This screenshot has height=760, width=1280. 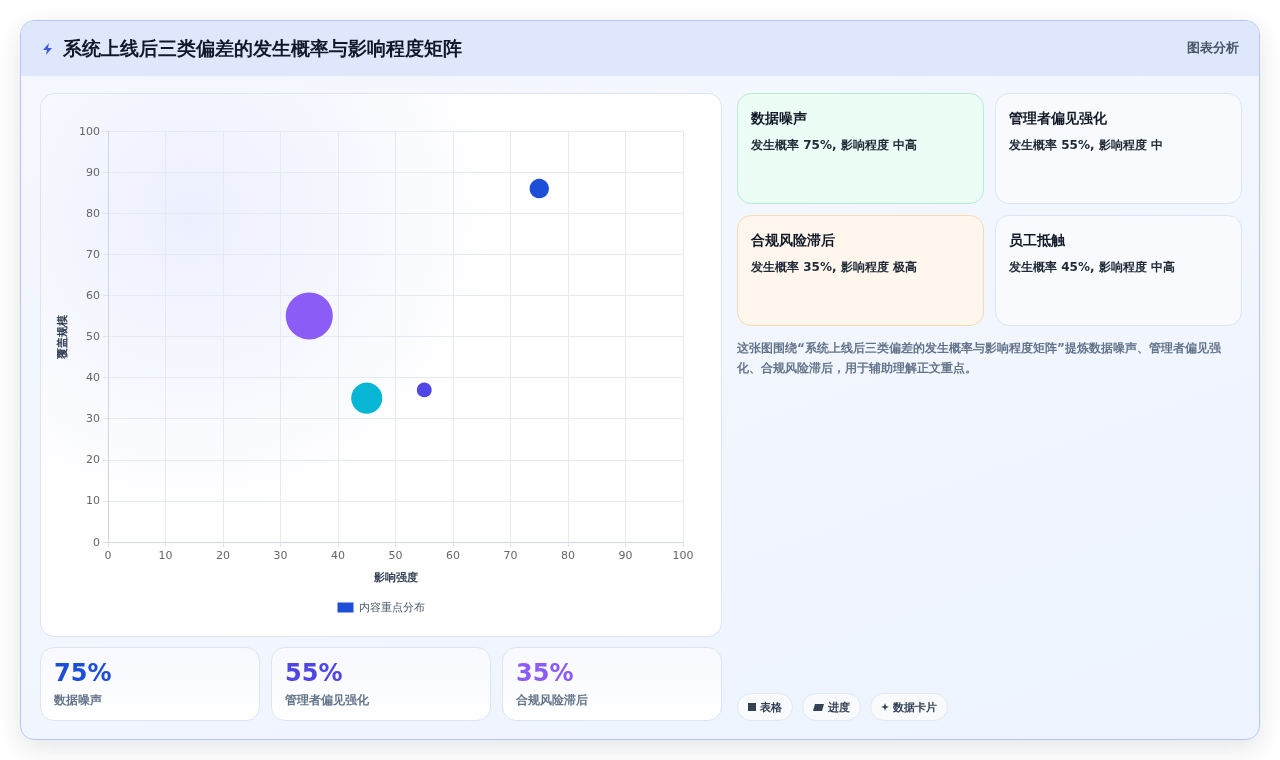 I want to click on y-tick-label: 80, so click(x=93, y=213).